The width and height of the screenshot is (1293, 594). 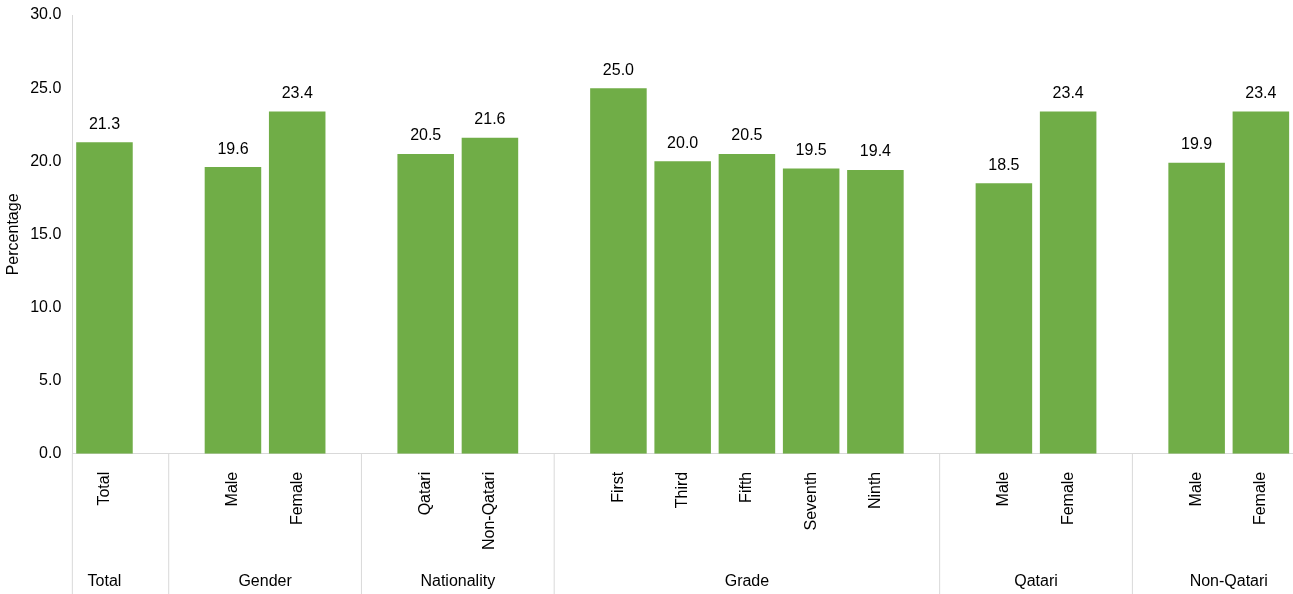 I want to click on x-tick-label: Total, so click(x=103, y=488).